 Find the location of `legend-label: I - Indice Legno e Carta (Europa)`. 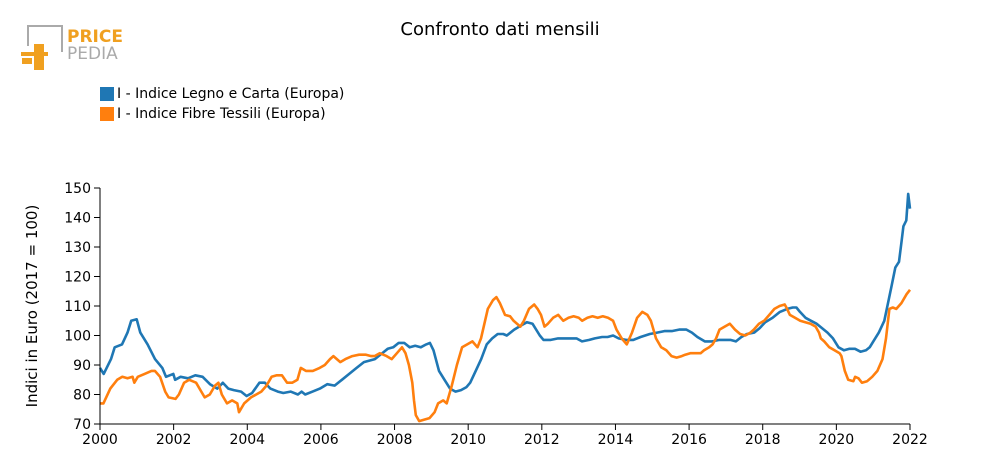

legend-label: I - Indice Legno e Carta (Europa) is located at coordinates (231, 94).